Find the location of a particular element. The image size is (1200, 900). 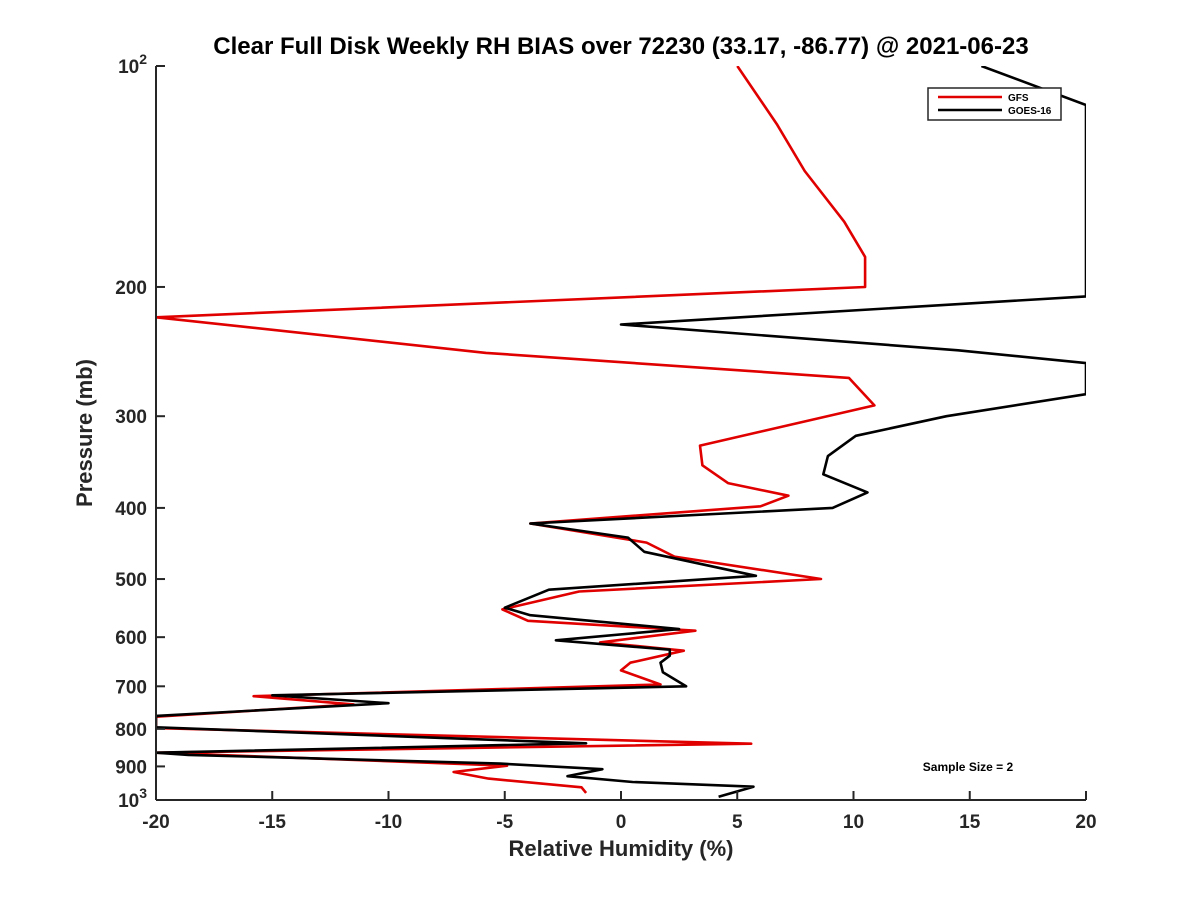

y-tick-exponent: 3 is located at coordinates (143, 793).